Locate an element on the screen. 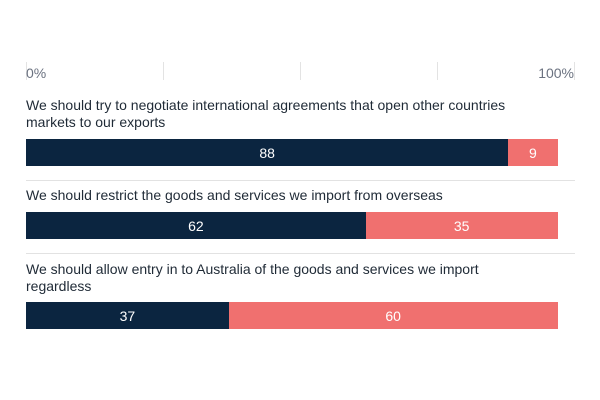  bar-agree-0: 88 is located at coordinates (267, 152).